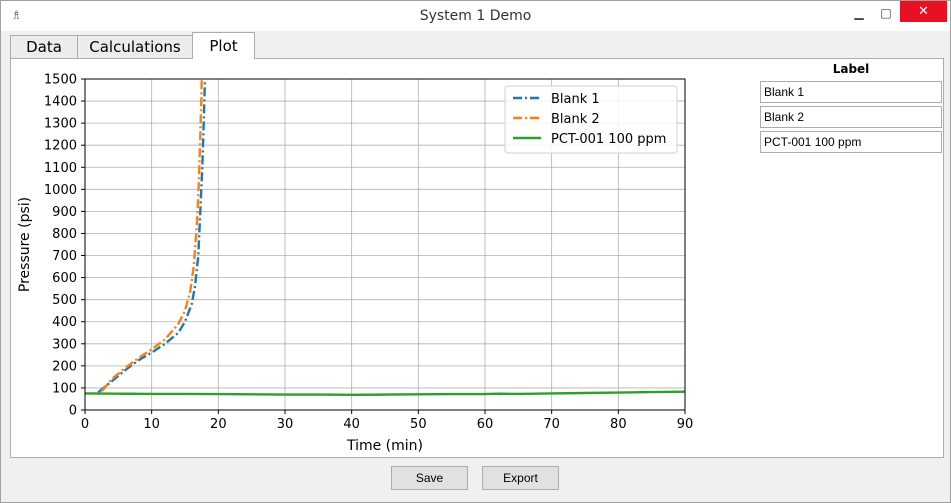  I want to click on y-tick-label: 700, so click(64, 256).